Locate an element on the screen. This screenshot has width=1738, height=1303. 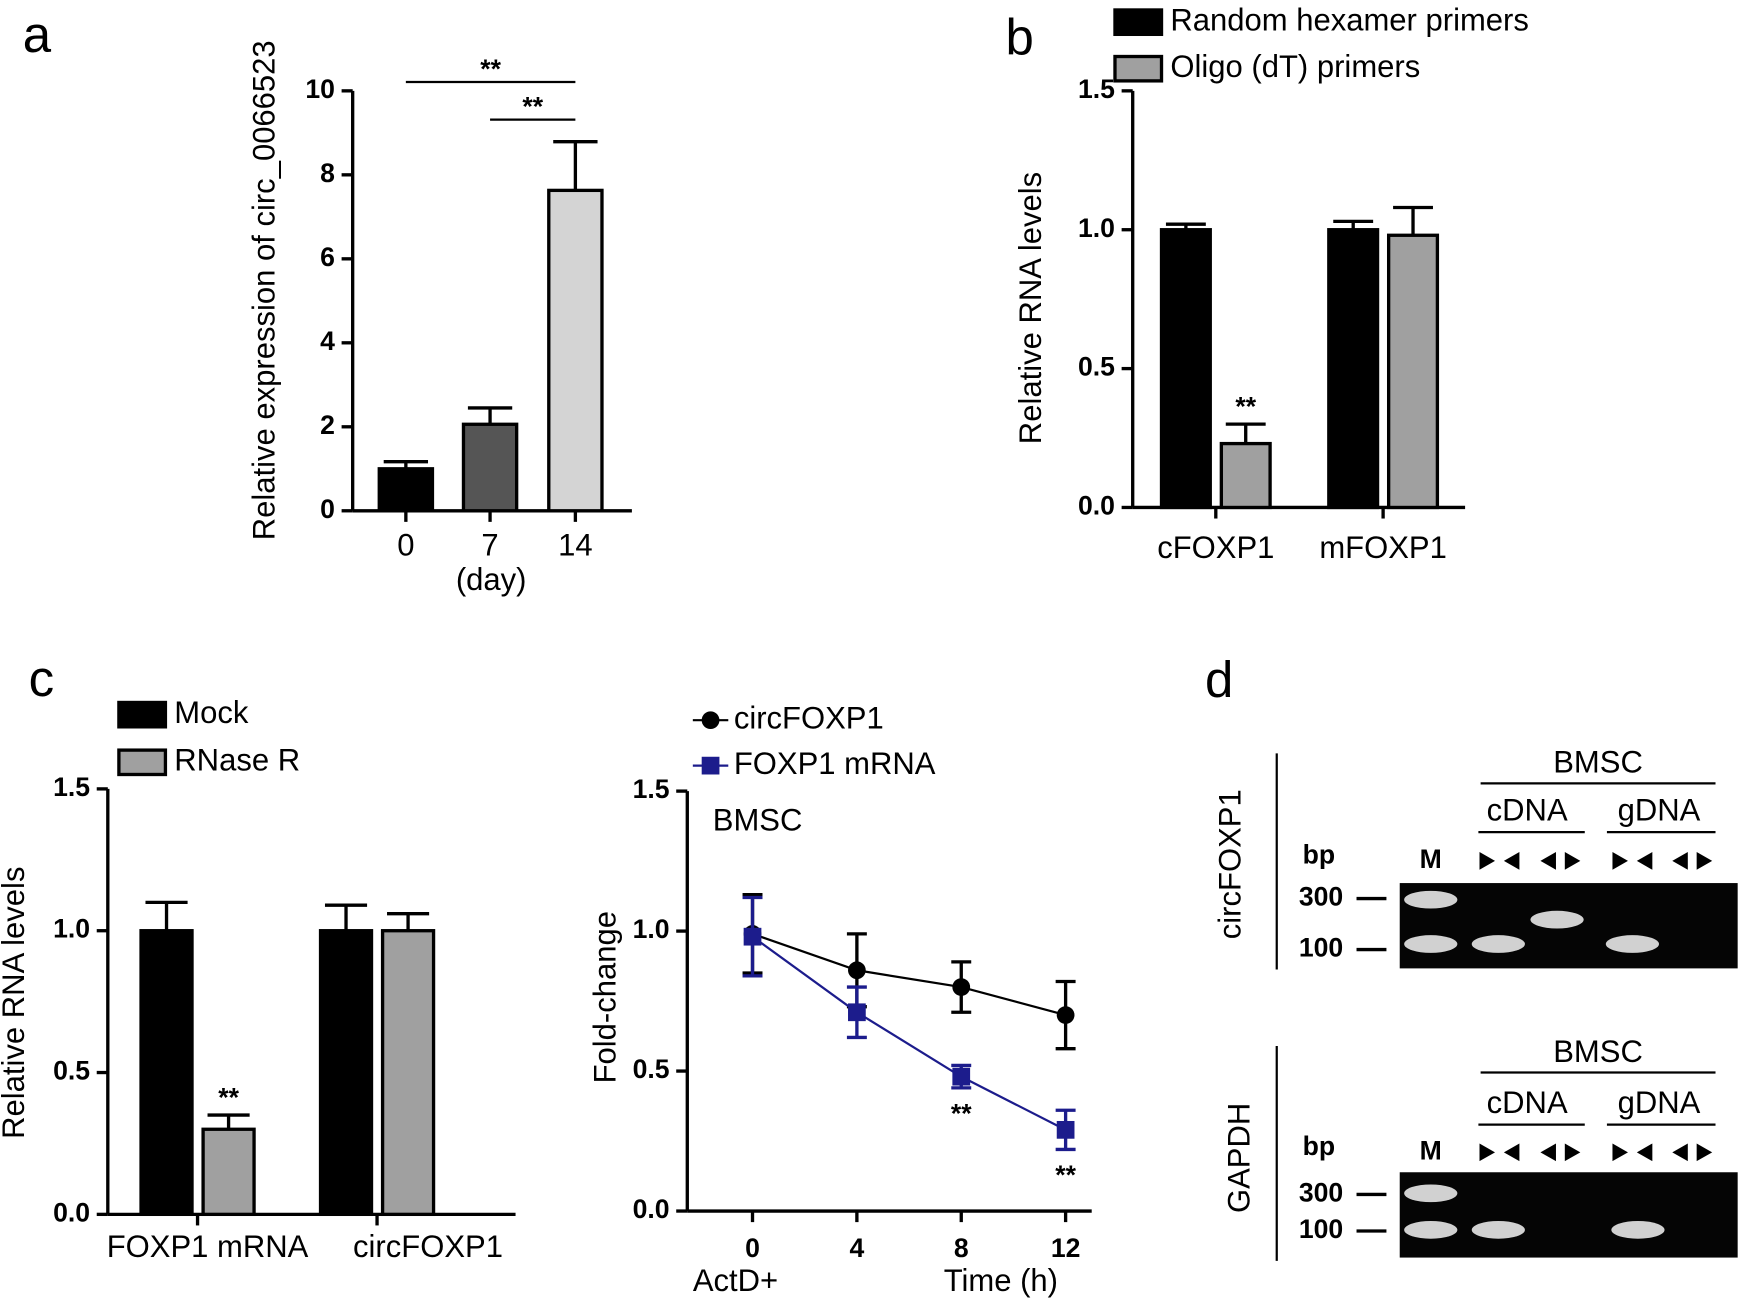
gel-subgroup: cDNA is located at coordinates (1527, 809).